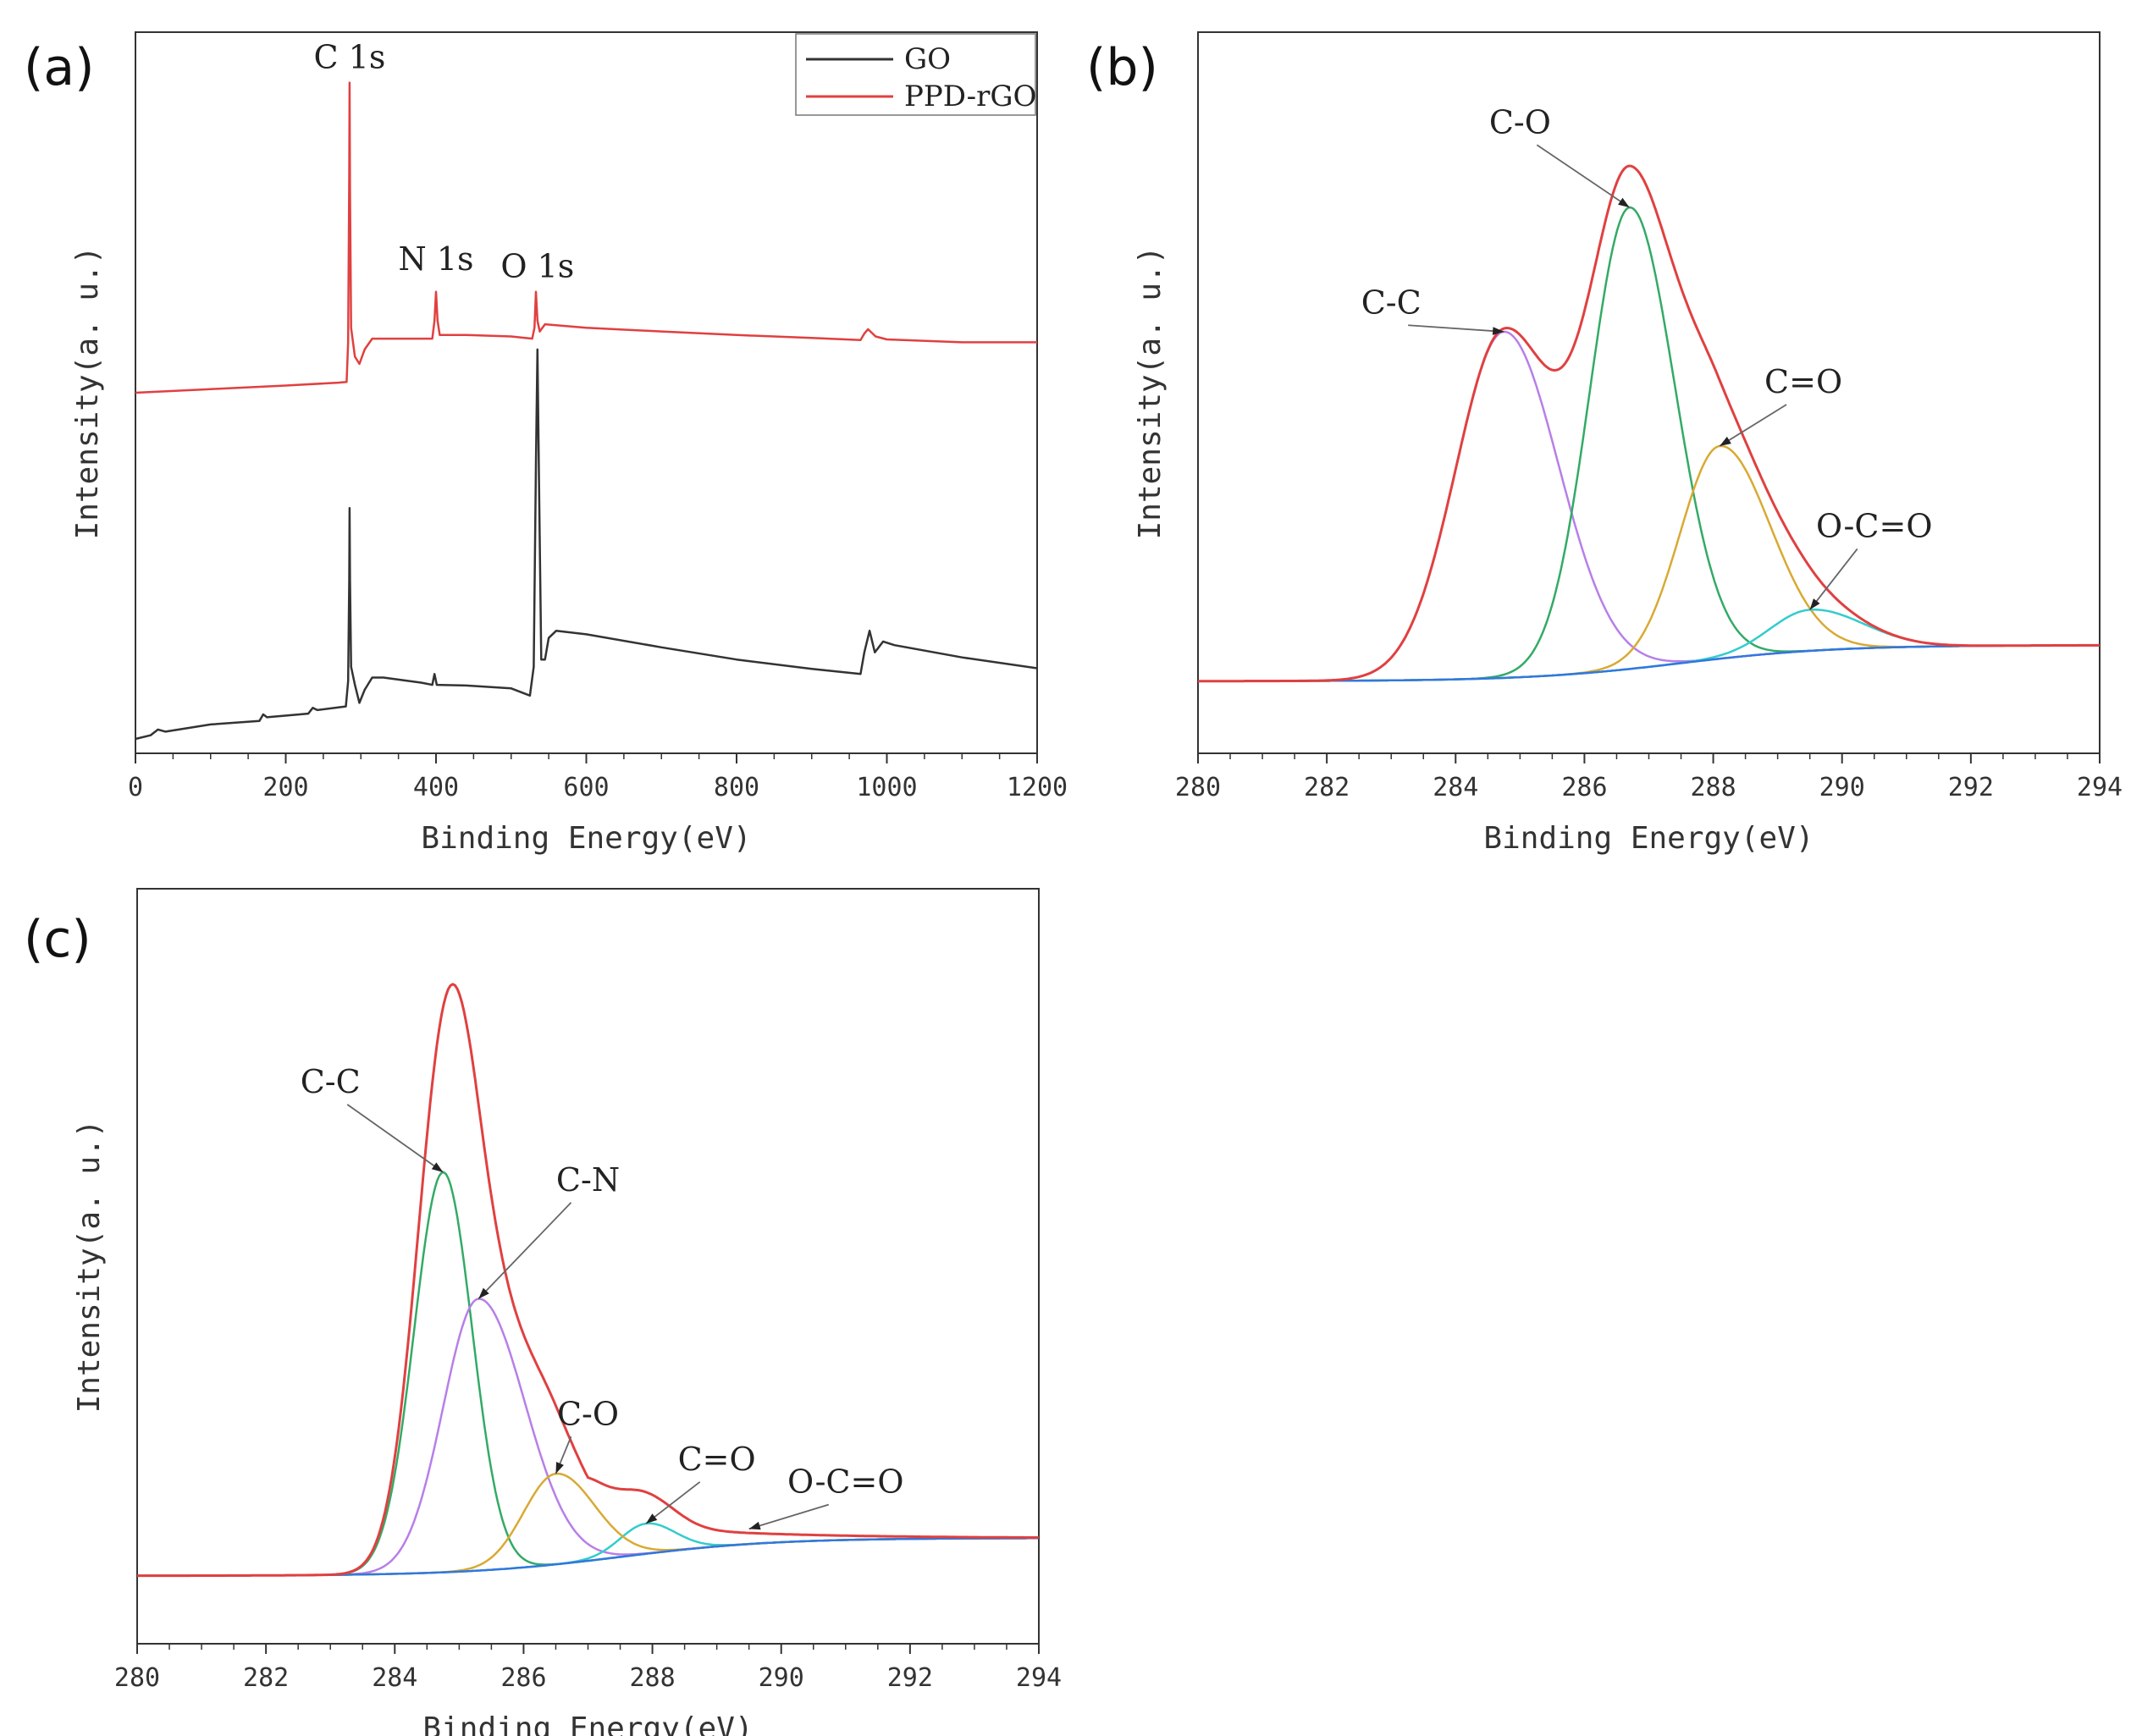 Image resolution: width=2142 pixels, height=1736 pixels. I want to click on series-line-ppd-rgo, so click(586, 237).